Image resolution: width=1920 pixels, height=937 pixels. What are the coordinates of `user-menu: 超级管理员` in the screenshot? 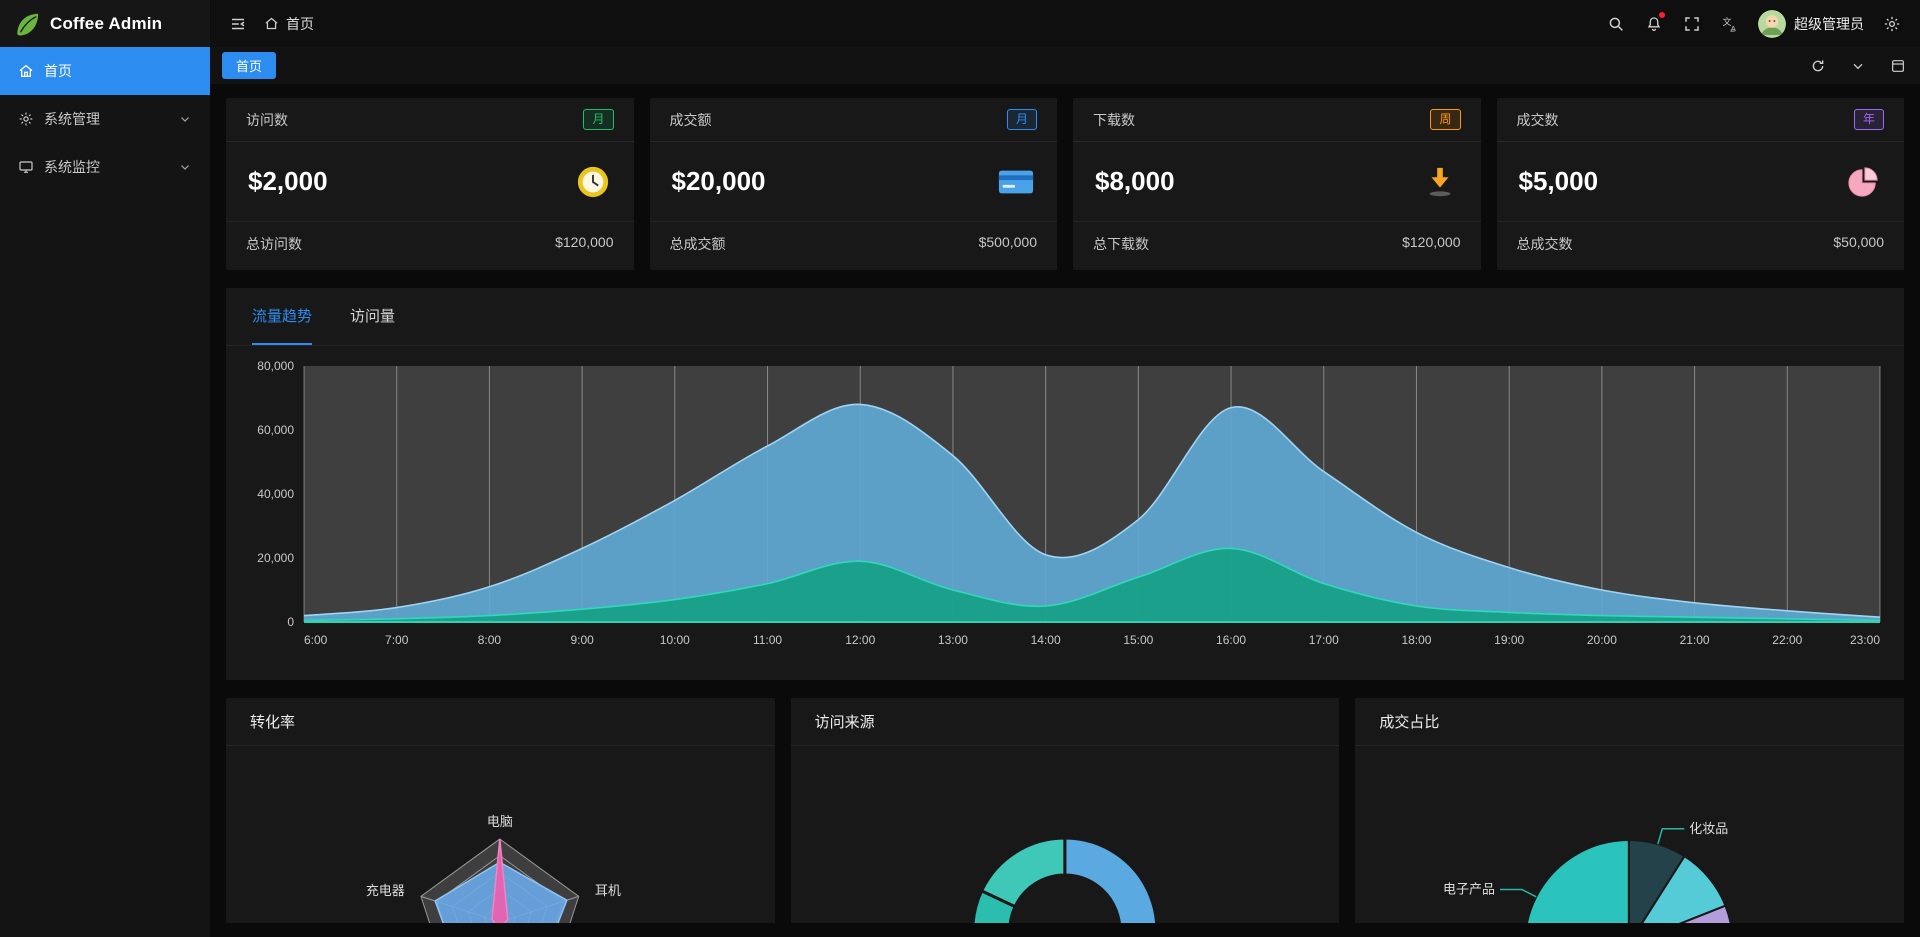 It's located at (1811, 23).